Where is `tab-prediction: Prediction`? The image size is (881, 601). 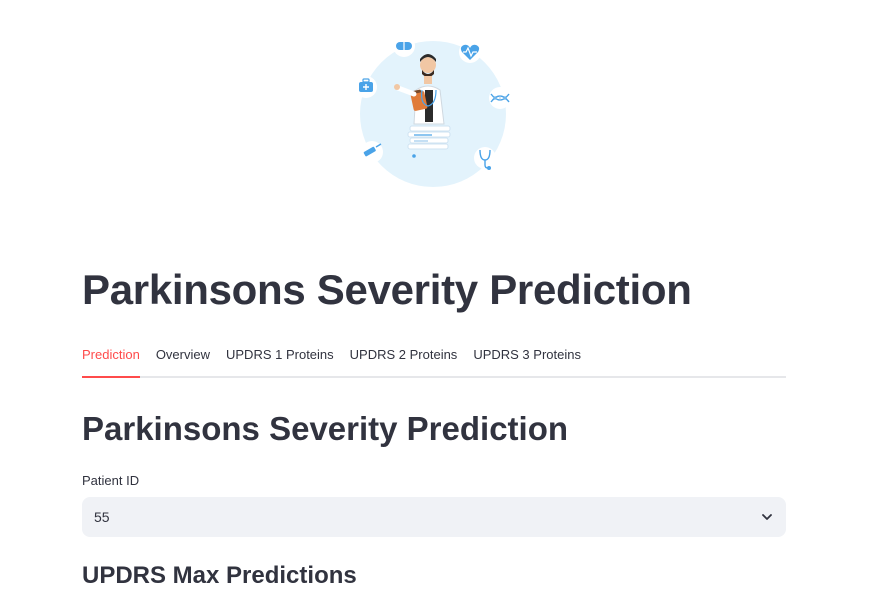 tab-prediction: Prediction is located at coordinates (111, 359).